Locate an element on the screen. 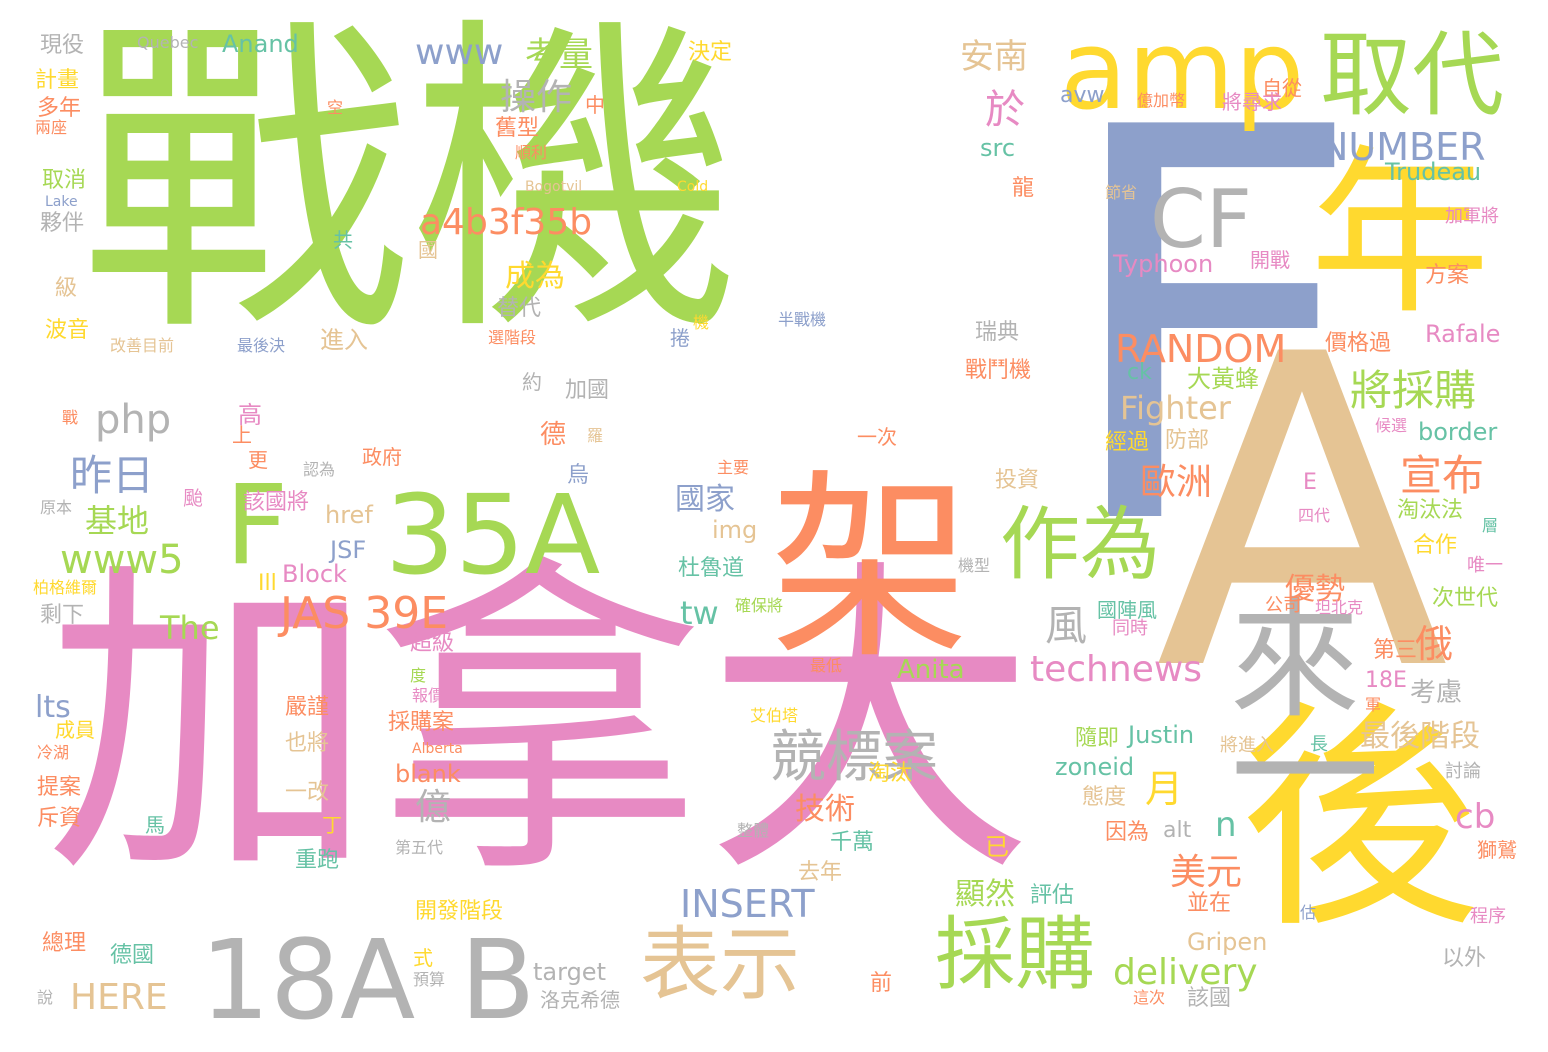 The height and width of the screenshot is (1052, 1548). word: RANDOM is located at coordinates (1201, 349).